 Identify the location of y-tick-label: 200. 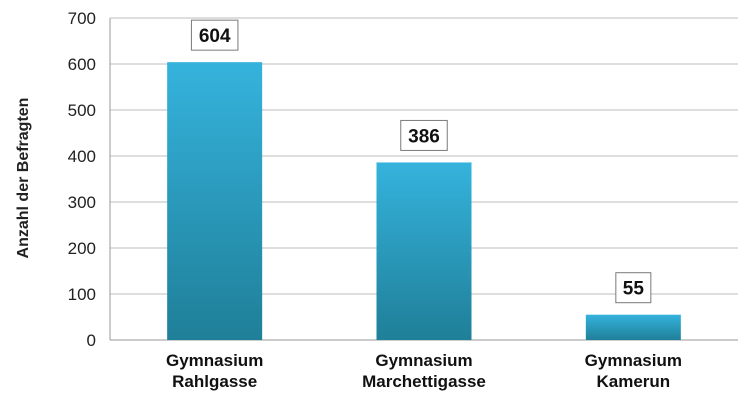
(82, 248).